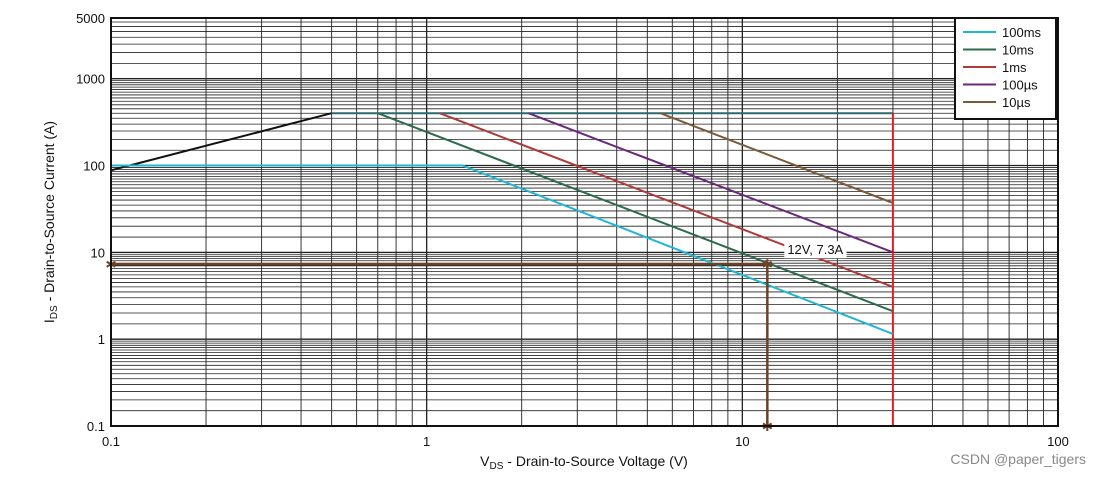  I want to click on legend: 100ms 10ms 1ms 100µs 10µs, so click(1005, 68).